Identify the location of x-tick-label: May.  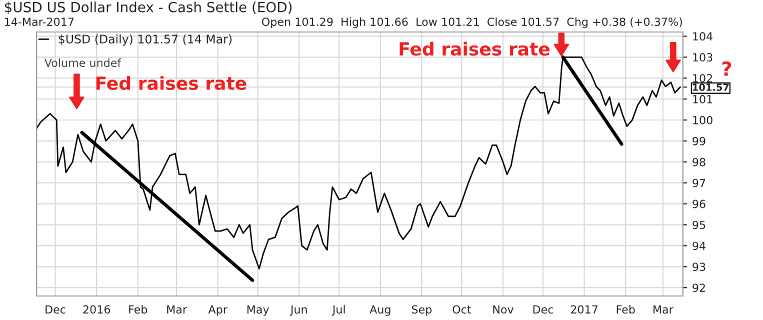
(258, 310).